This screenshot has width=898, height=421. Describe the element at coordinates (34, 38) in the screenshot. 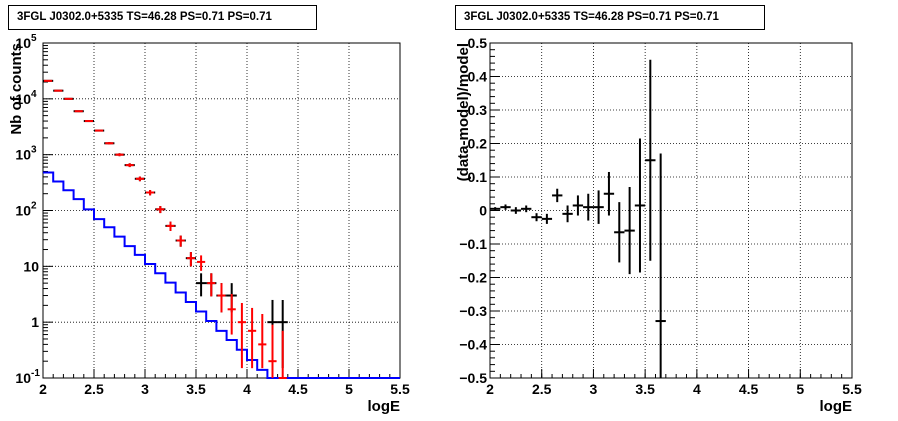

I see `left-ytick-exponent: 5` at that location.